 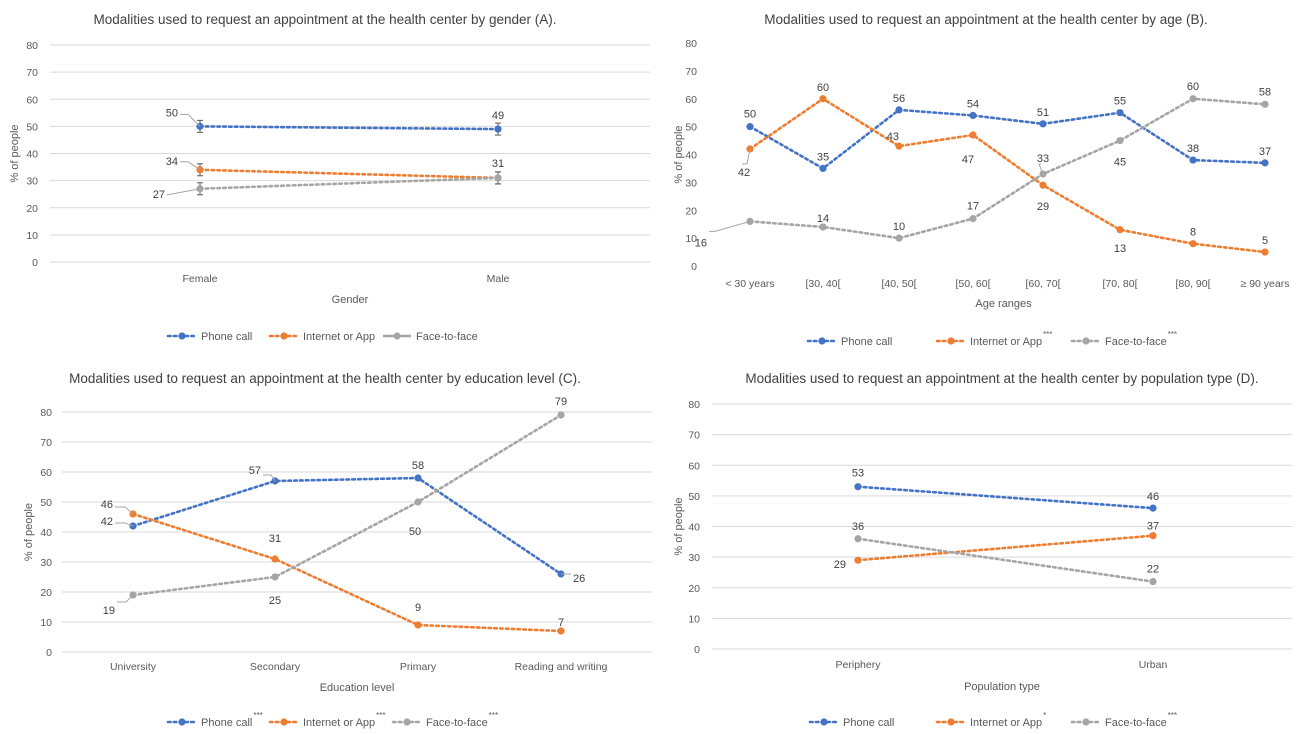 What do you see at coordinates (1119, 284) in the screenshot?
I see `x-tick-label: [70, 80[` at bounding box center [1119, 284].